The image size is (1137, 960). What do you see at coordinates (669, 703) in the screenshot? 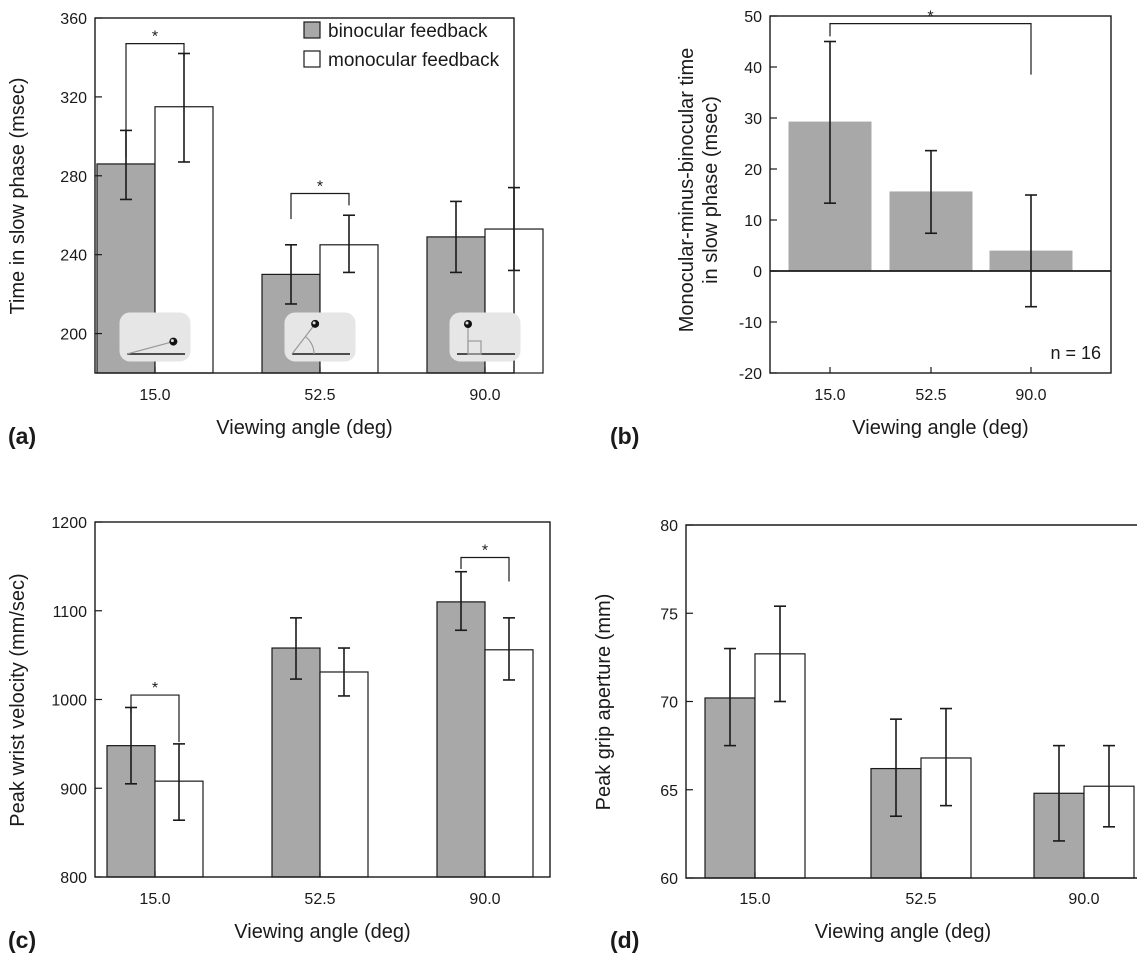
I see `y-tick-label: 70` at bounding box center [669, 703].